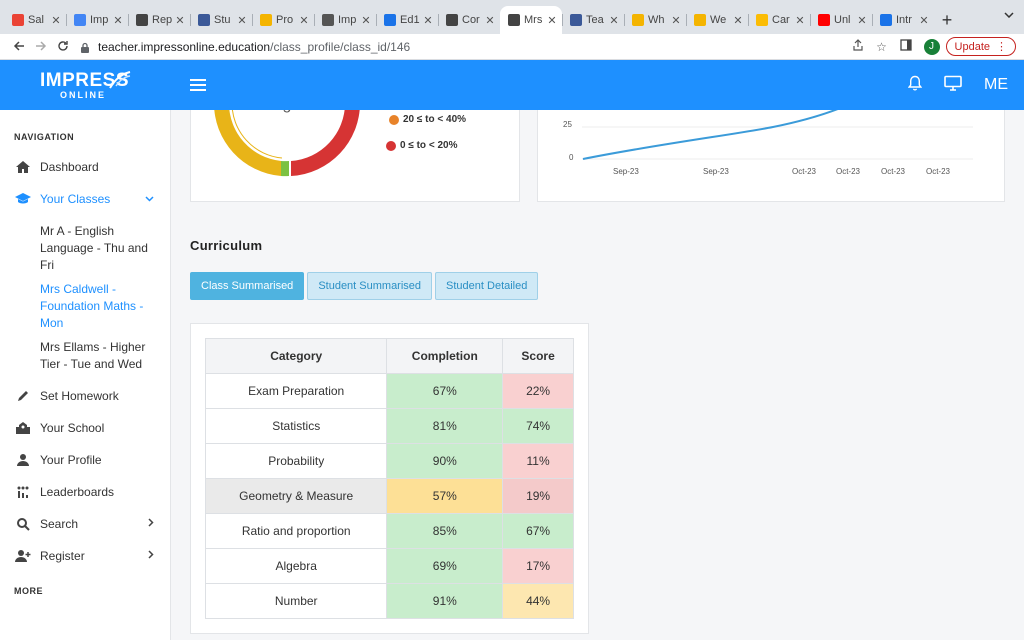 Image resolution: width=1024 pixels, height=640 pixels. What do you see at coordinates (23, 556) in the screenshot?
I see `add-user-icon` at bounding box center [23, 556].